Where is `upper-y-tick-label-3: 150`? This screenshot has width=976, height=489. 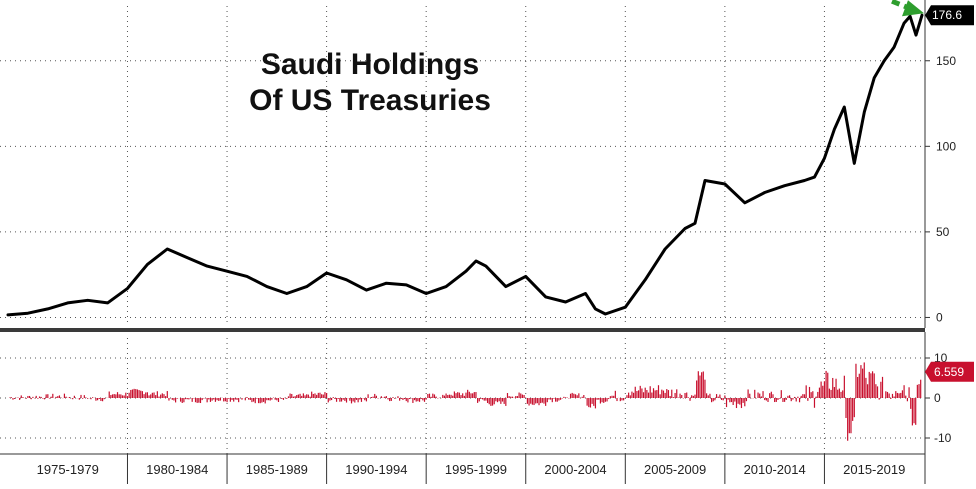
upper-y-tick-label-3: 150 is located at coordinates (946, 61).